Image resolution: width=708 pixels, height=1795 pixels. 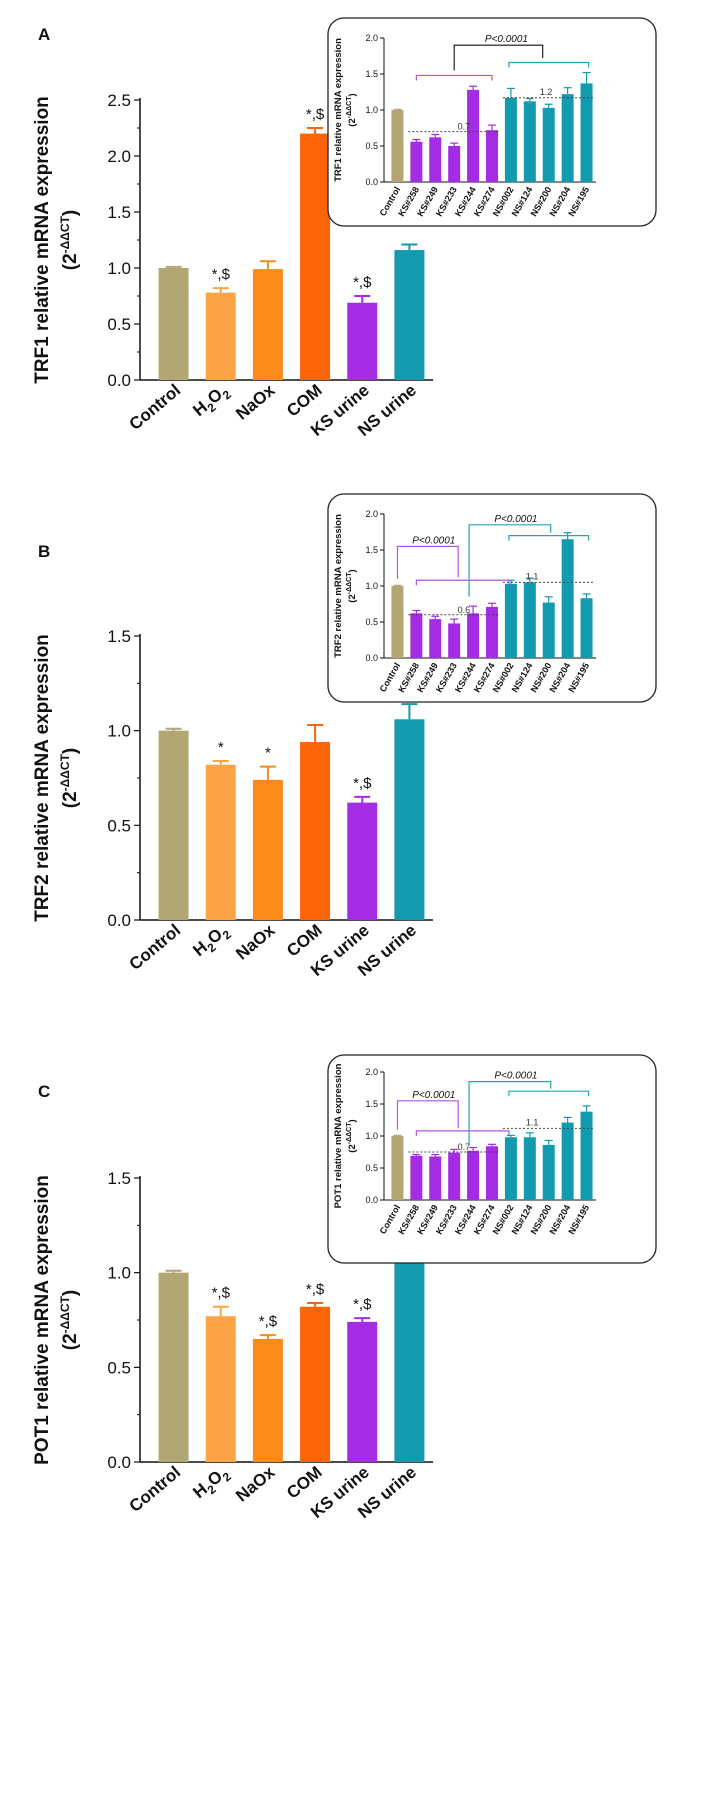 What do you see at coordinates (371, 658) in the screenshot?
I see `inset-y-tick-label: 0.0` at bounding box center [371, 658].